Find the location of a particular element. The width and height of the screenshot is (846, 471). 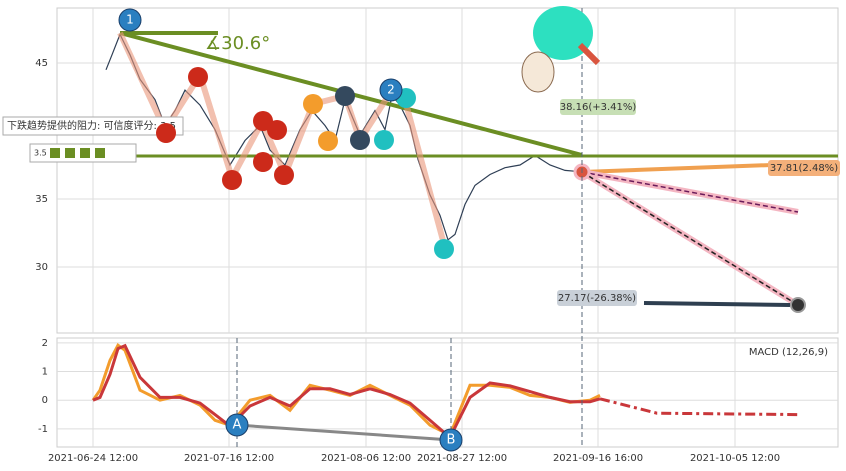

y-tick-label: 30 is located at coordinates (41, 267).